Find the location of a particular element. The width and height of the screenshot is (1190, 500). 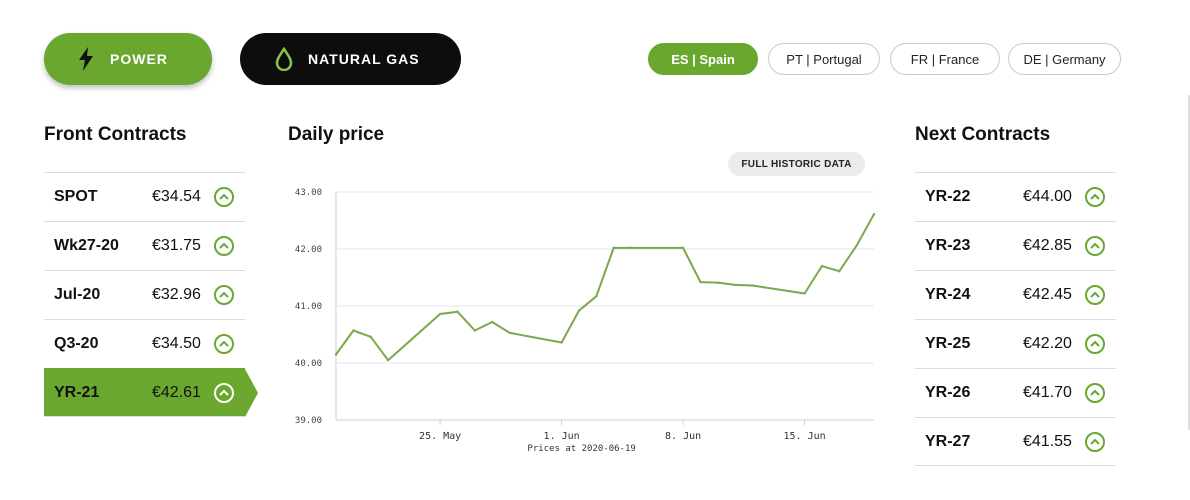

contract-price: €34.50 is located at coordinates (176, 343).